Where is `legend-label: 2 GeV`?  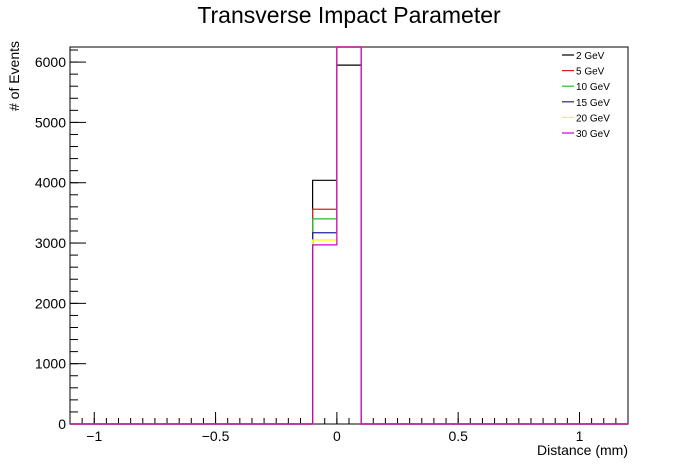
legend-label: 2 GeV is located at coordinates (590, 56).